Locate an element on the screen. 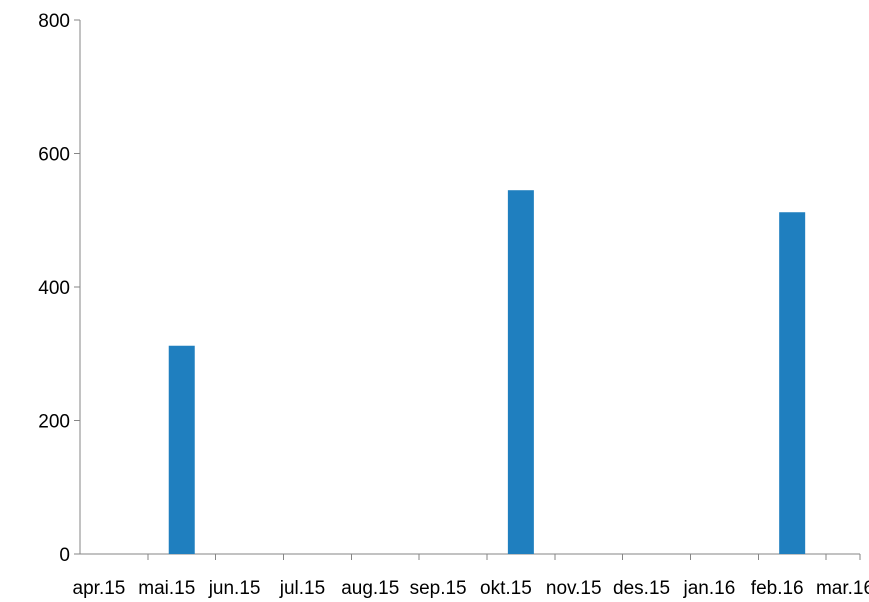 This screenshot has width=869, height=602. x-tick-label: feb.16 is located at coordinates (777, 588).